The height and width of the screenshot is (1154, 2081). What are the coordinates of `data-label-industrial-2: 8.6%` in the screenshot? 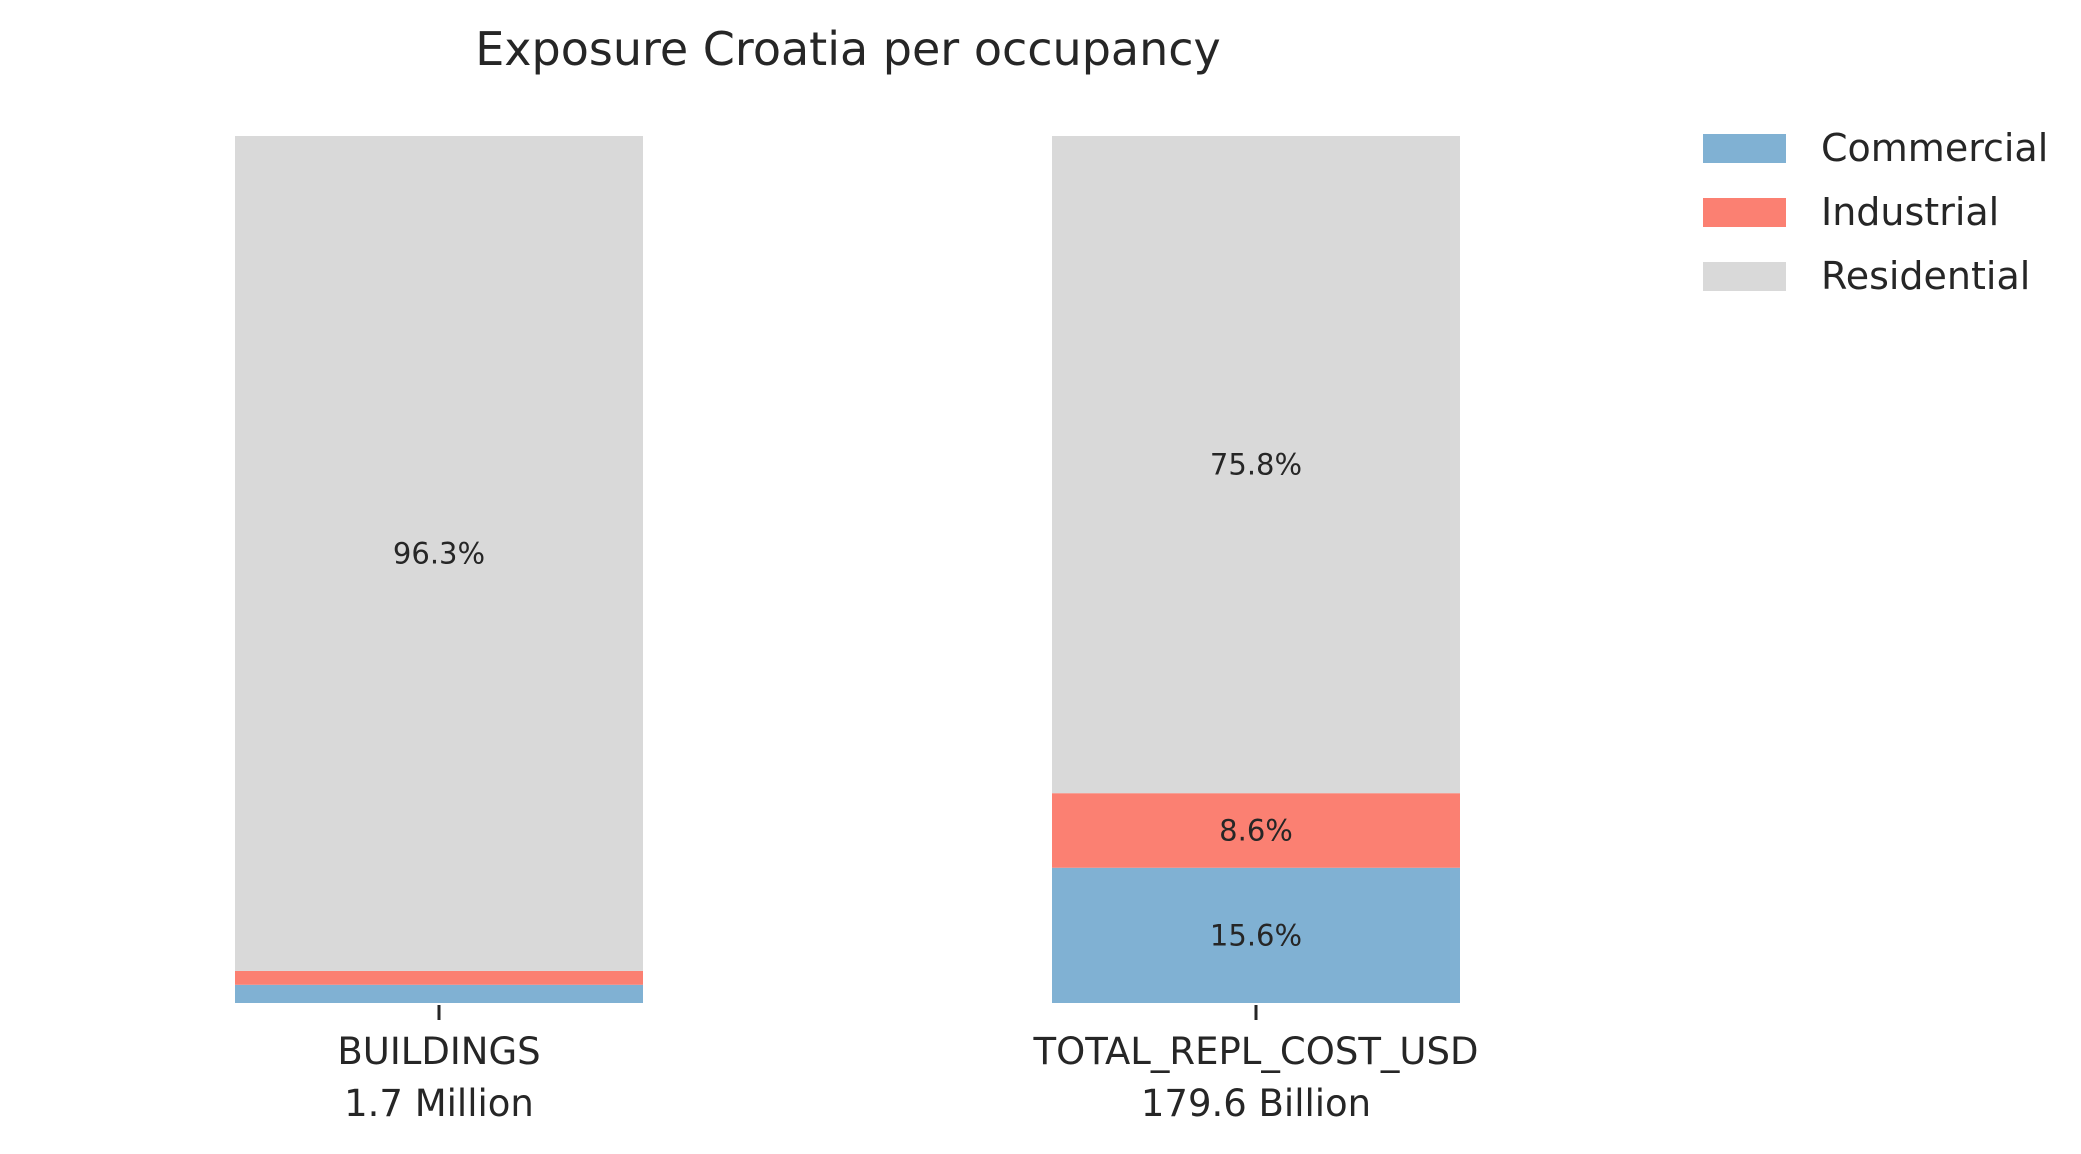 It's located at (1256, 830).